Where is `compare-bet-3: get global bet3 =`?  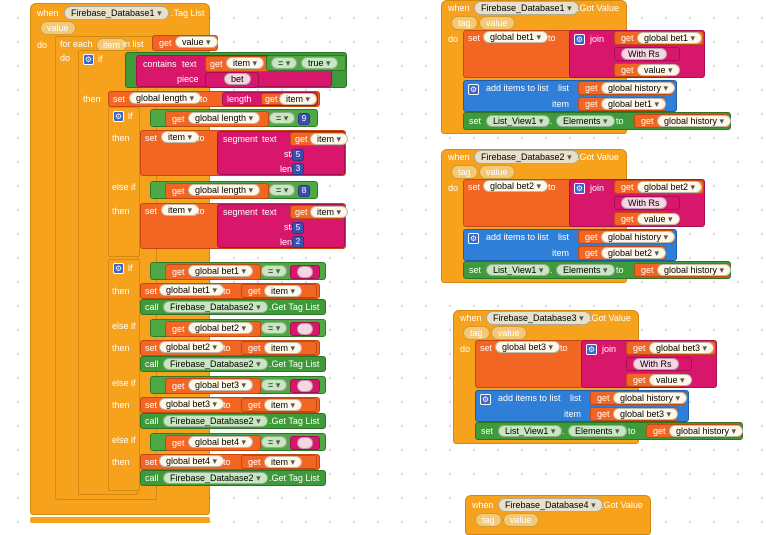 compare-bet-3: get global bet3 = is located at coordinates (238, 385).